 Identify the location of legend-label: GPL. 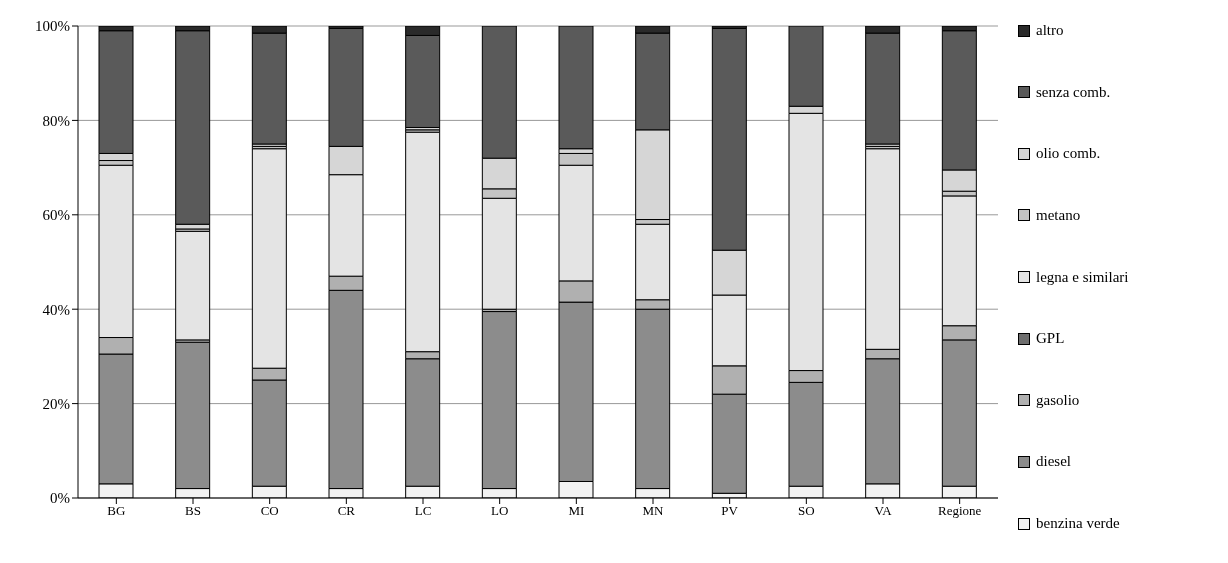
(1050, 339).